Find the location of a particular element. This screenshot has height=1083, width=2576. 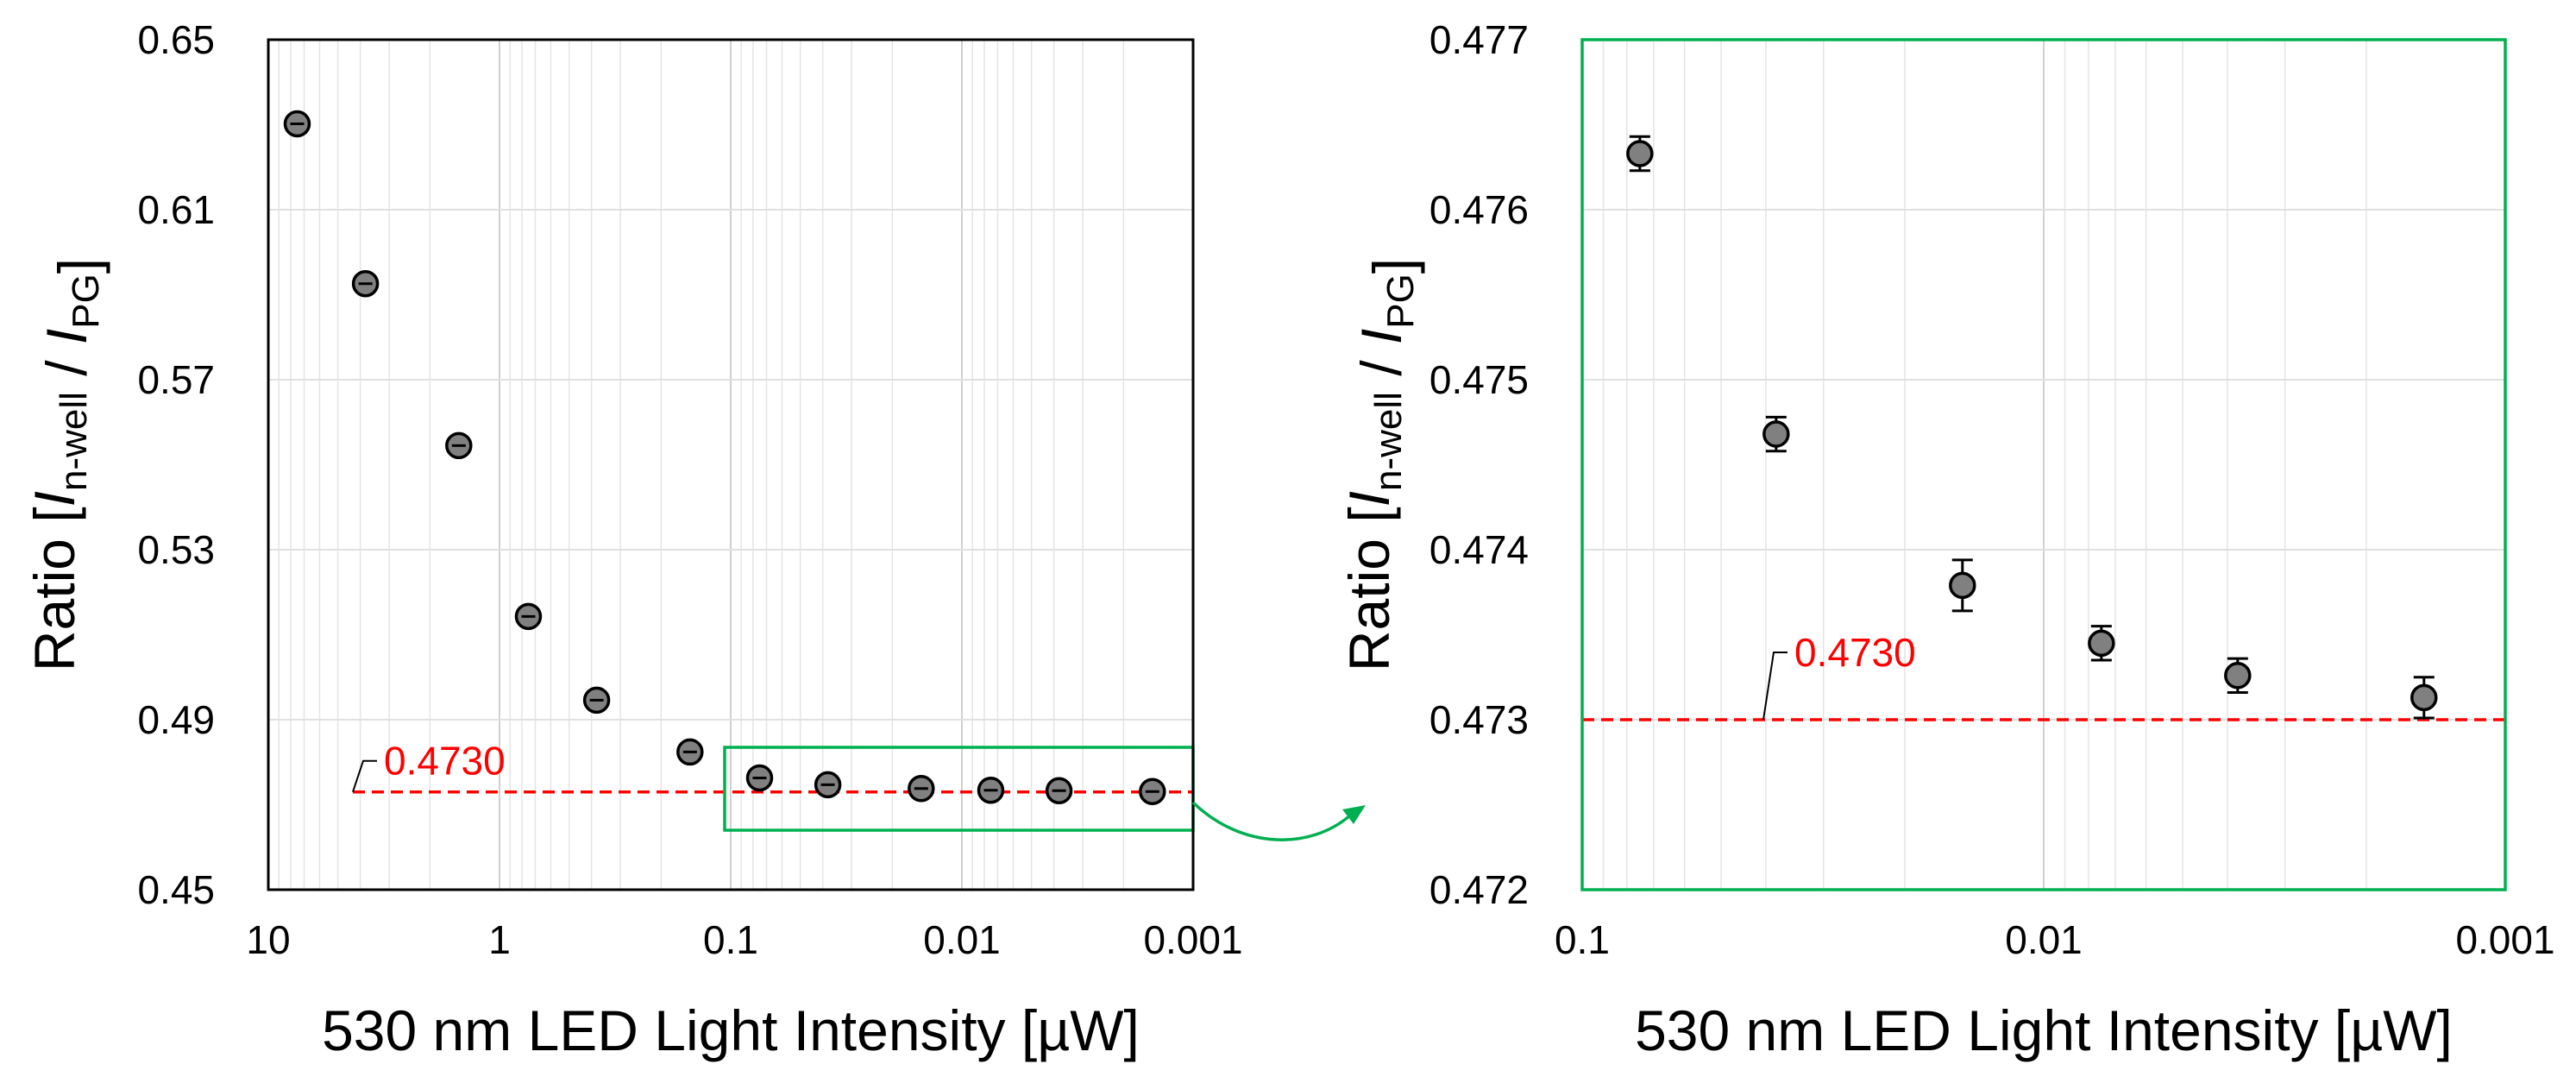

chart1-y-tick-label: 0.65 is located at coordinates (176, 39).